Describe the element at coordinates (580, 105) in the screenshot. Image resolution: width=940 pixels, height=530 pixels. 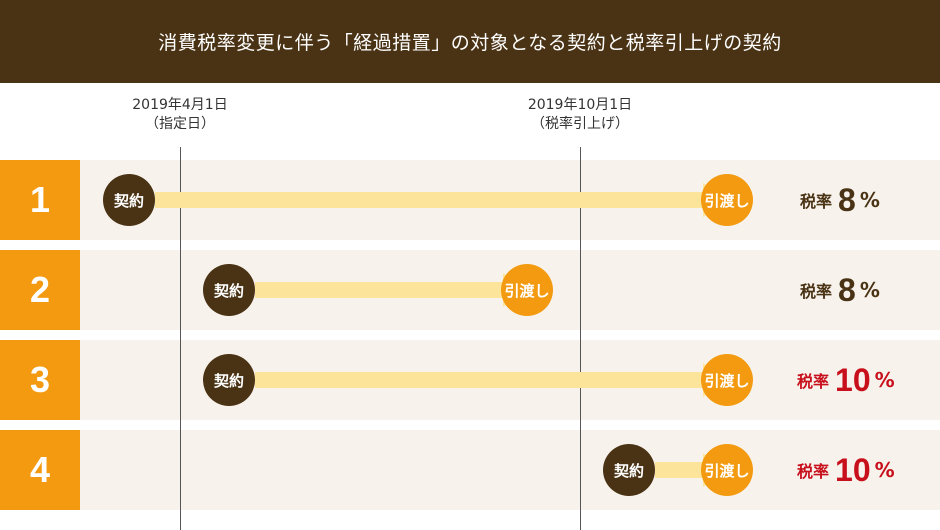
I see `date-text: 2019年10月1日` at that location.